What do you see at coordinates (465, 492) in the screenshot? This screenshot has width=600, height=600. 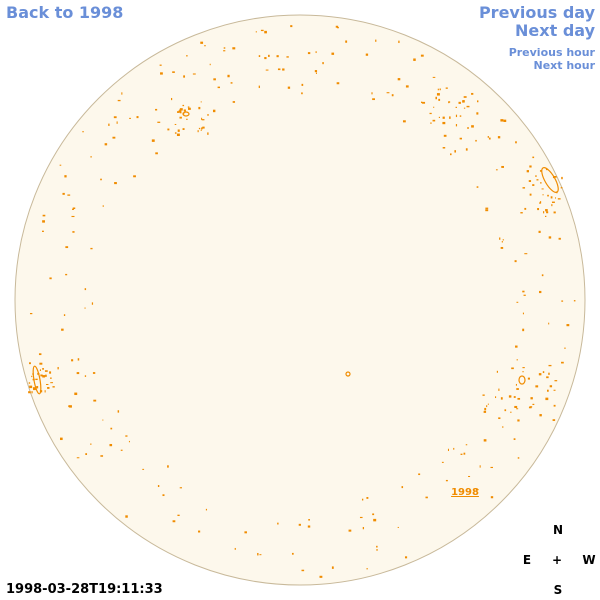 I see `region-label: 1998` at bounding box center [465, 492].